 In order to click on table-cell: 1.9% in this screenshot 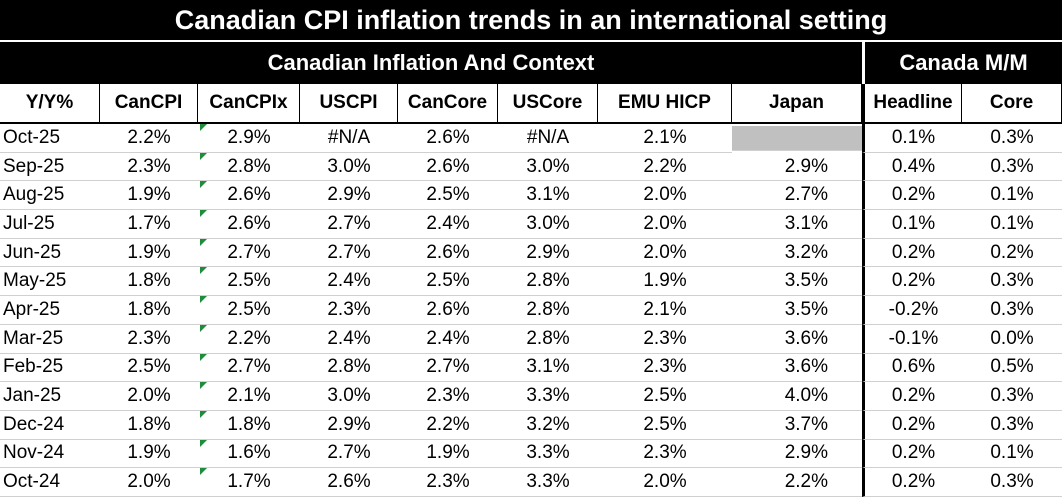, I will do `click(448, 454)`.